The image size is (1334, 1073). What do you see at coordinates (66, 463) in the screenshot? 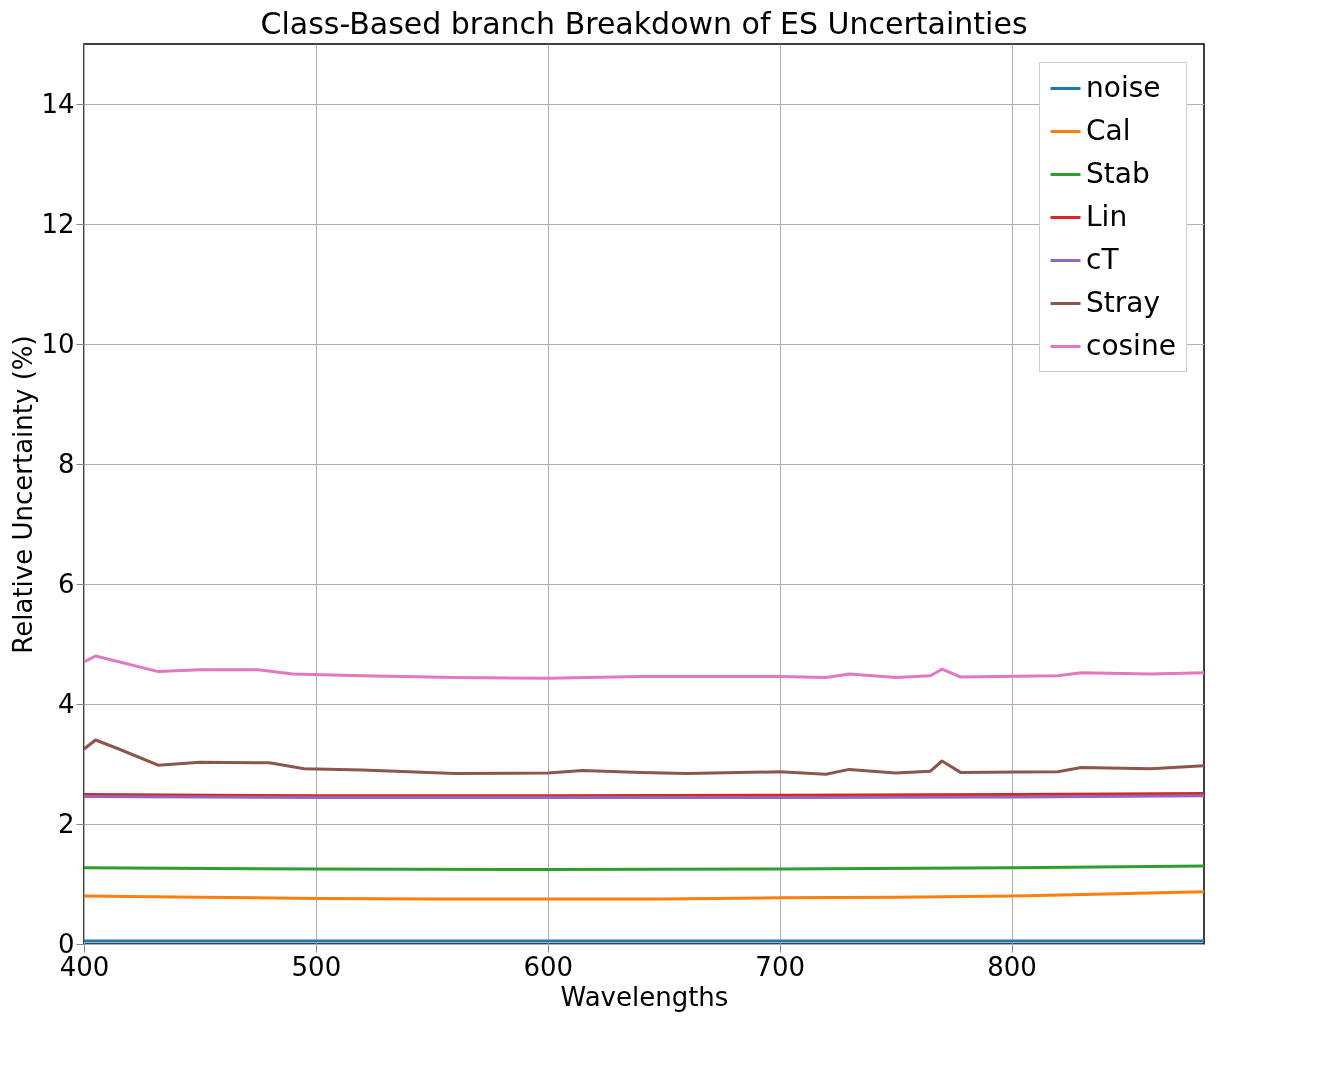
I see `y-tick-label: 8` at bounding box center [66, 463].